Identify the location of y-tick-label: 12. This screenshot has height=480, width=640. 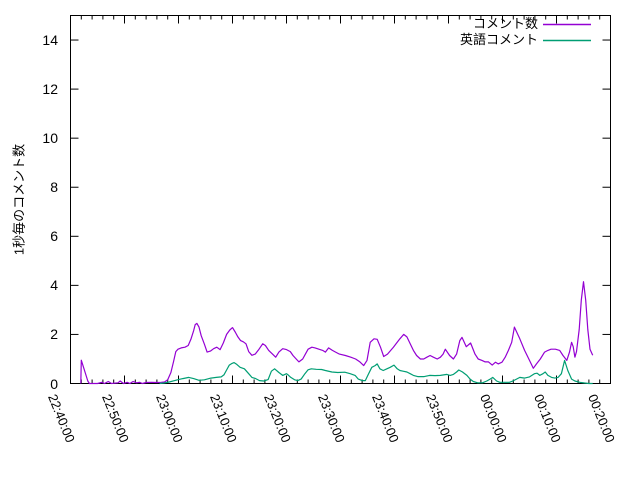
(50, 89).